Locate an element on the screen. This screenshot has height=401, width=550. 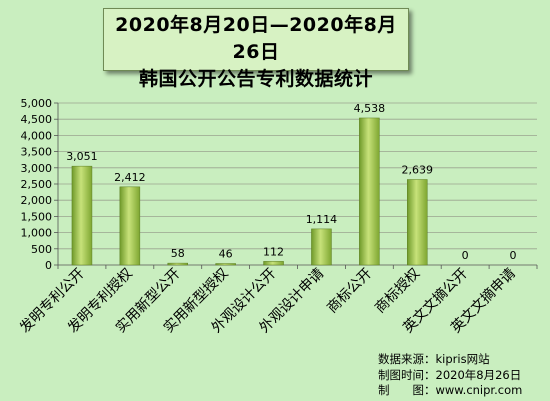
y-tick-label: 4,000 is located at coordinates (37, 135).